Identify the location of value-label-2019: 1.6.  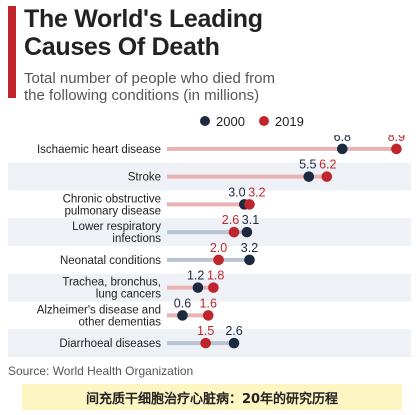
(208, 303).